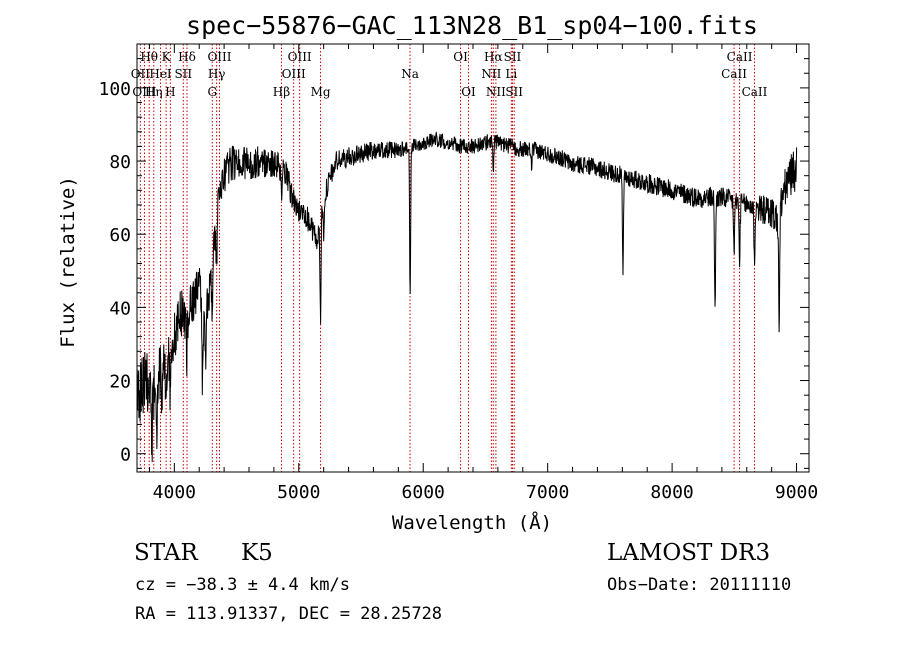 The image size is (900, 649). I want to click on x-tick-label: 7000, so click(547, 492).